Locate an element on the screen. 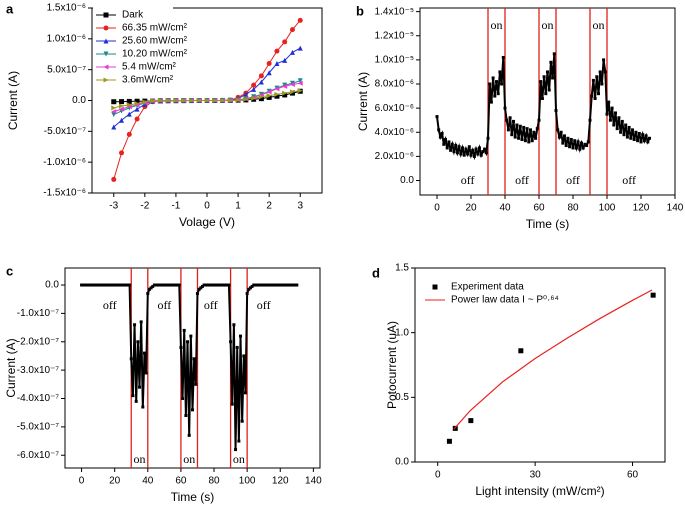 This screenshot has width=685, height=505. legend-label: Dark is located at coordinates (133, 15).